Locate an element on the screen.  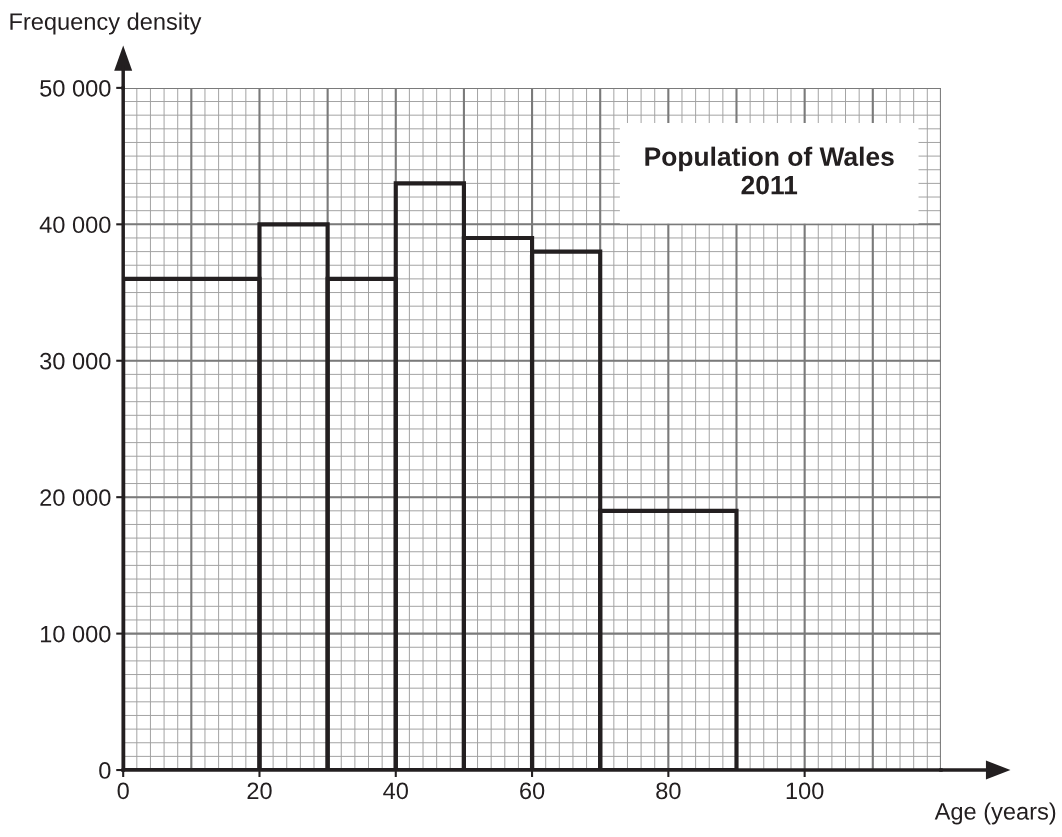
x-tick-label: 40 is located at coordinates (395, 791).